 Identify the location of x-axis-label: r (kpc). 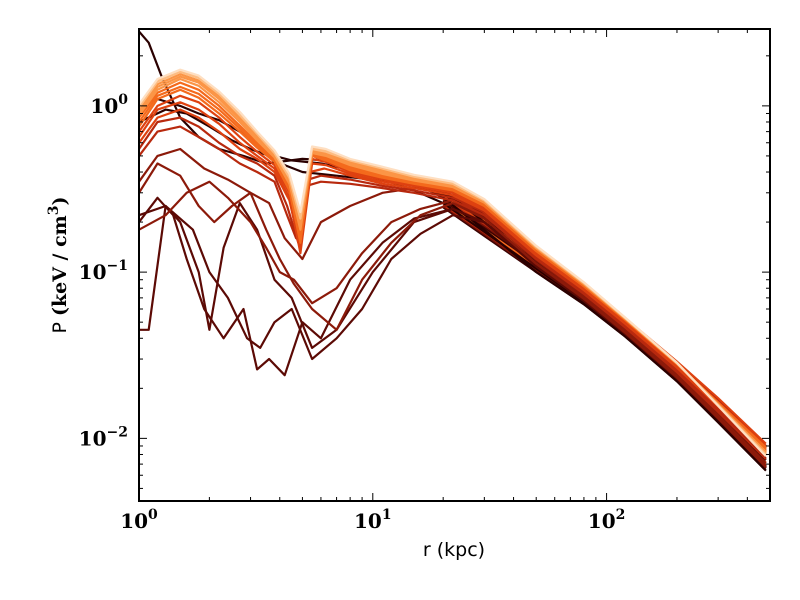
(454, 550).